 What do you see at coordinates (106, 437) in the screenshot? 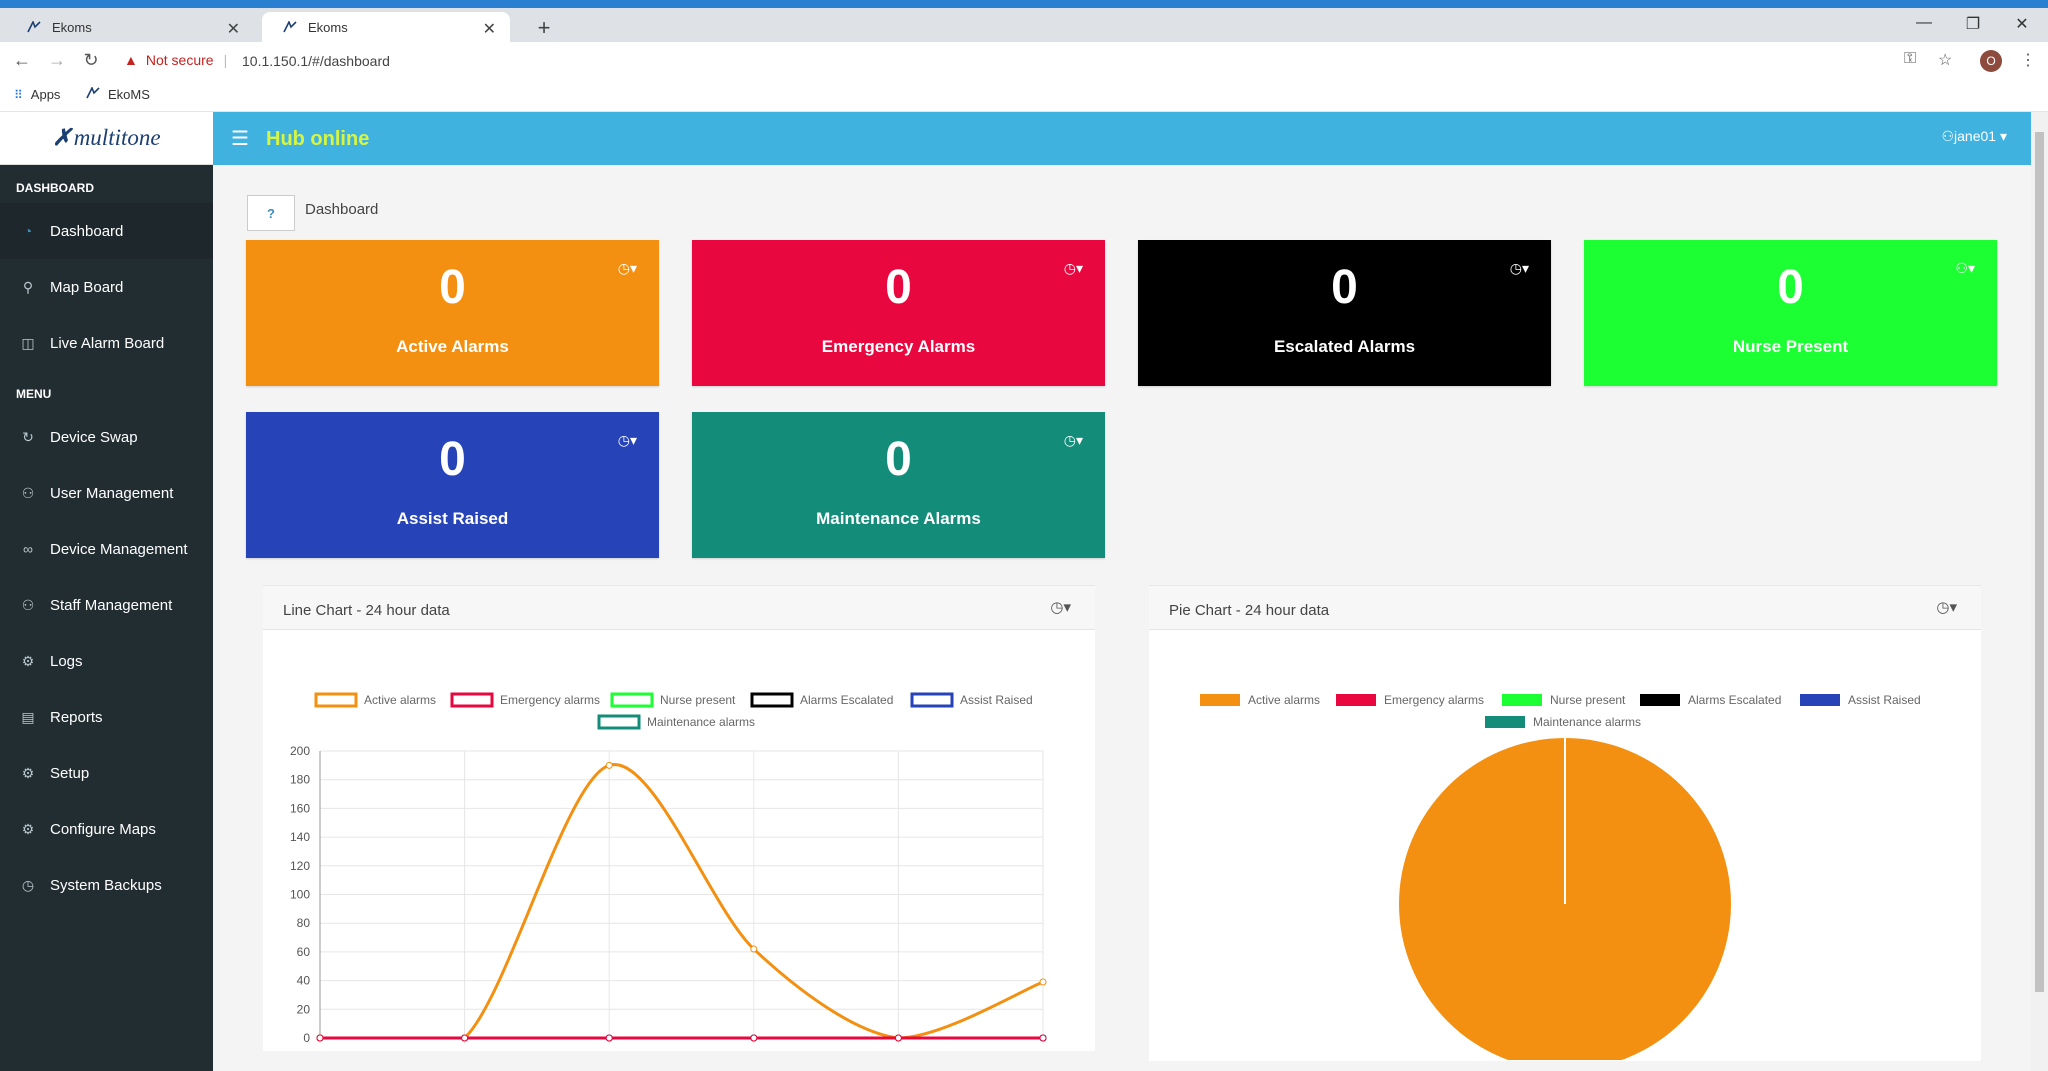
I see `sidebar-item-device-swap: ↻ Device Swap` at bounding box center [106, 437].